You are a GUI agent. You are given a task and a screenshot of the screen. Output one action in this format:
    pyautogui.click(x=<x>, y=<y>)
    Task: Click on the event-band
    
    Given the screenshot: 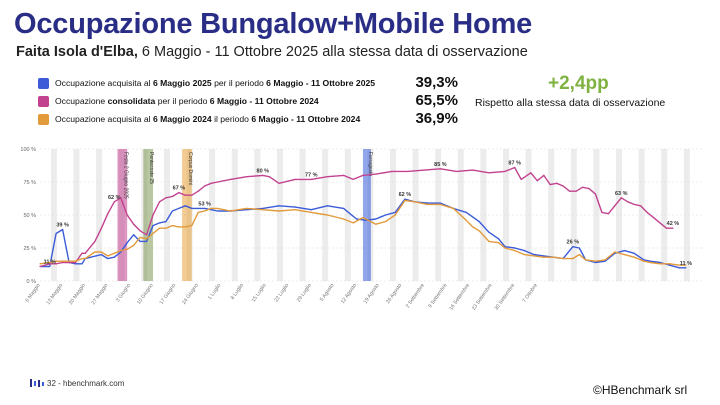 What is the action you would take?
    pyautogui.click(x=122, y=215)
    